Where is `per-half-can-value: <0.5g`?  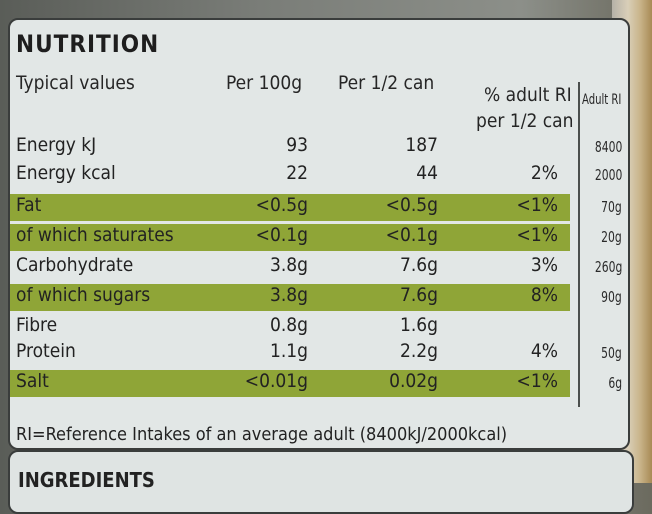
per-half-can-value: <0.5g is located at coordinates (411, 205).